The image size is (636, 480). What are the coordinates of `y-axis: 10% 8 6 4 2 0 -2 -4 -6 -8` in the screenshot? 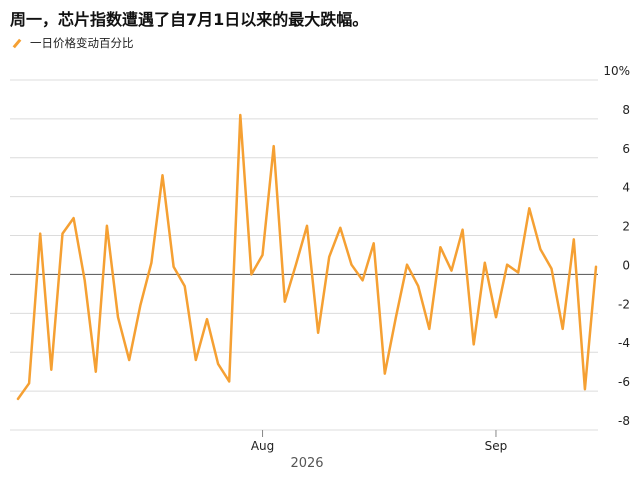 It's located at (616, 246).